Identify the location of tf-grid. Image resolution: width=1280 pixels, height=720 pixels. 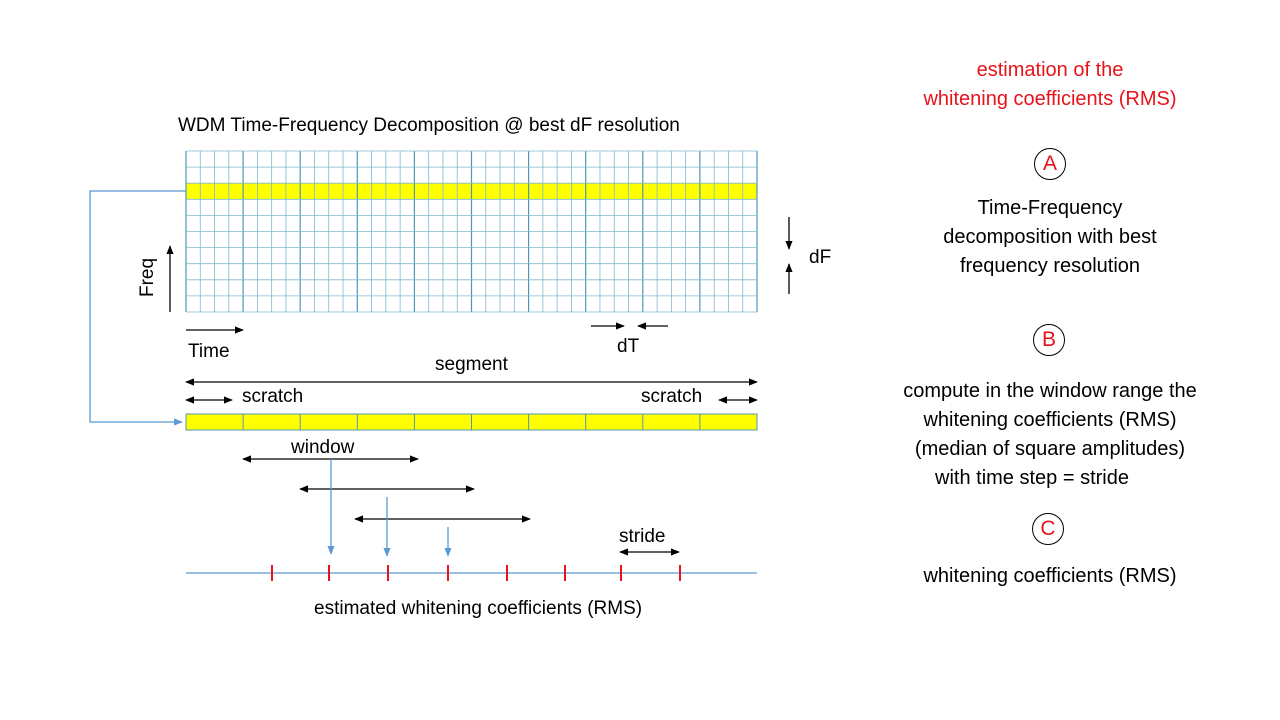
(471, 231).